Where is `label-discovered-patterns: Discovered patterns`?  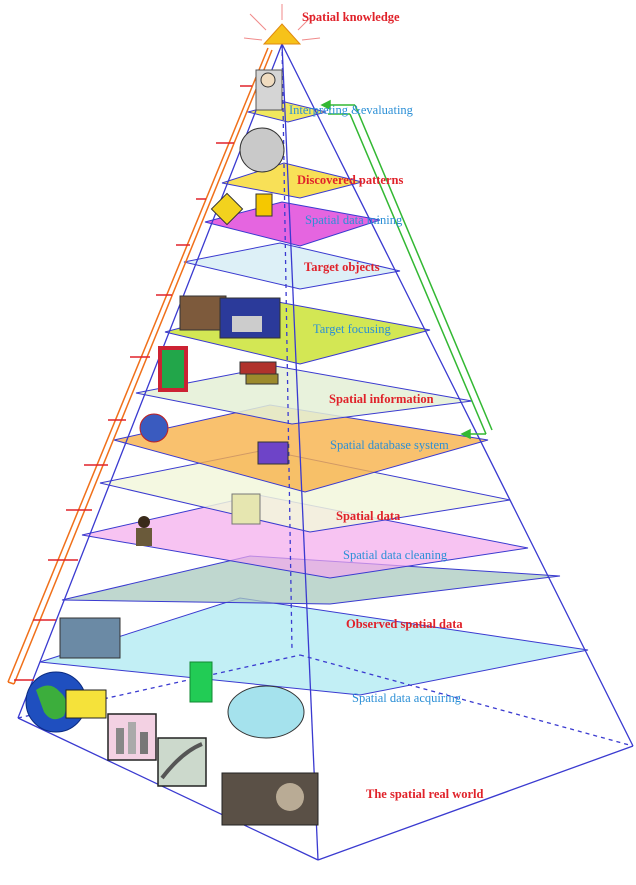
label-discovered-patterns: Discovered patterns is located at coordinates (350, 180).